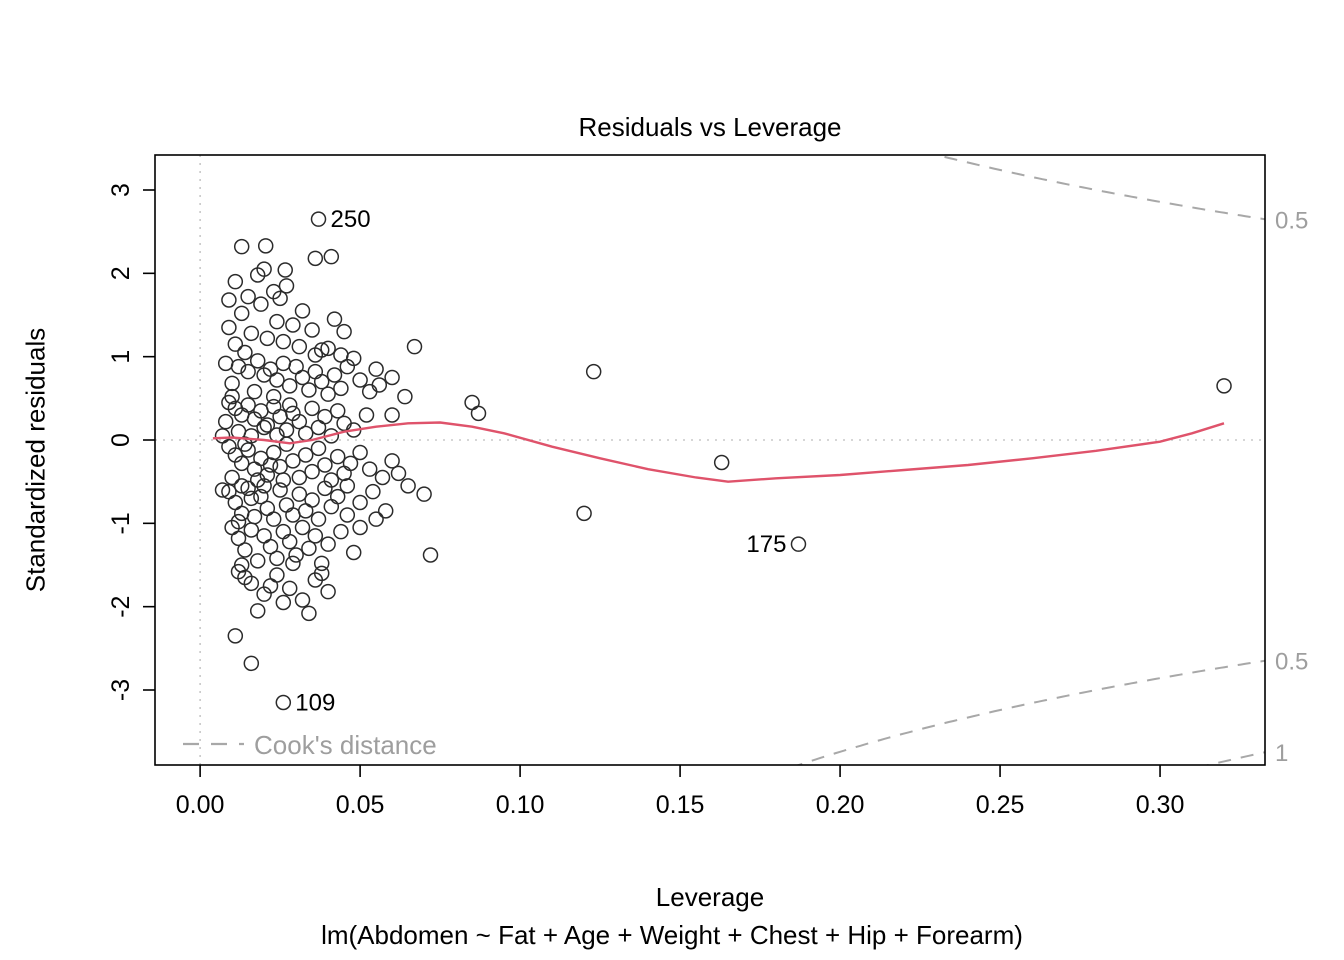  Describe the element at coordinates (200, 805) in the screenshot. I see `x-tick-label: 0.00` at that location.